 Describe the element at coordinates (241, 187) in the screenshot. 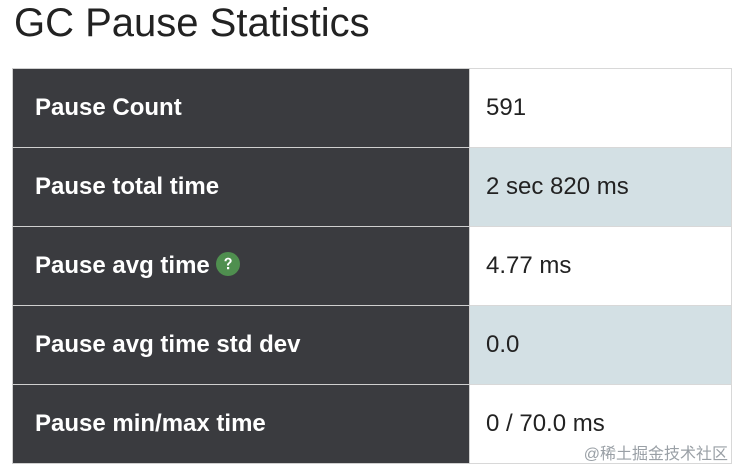

I see `row-label: Pause total time` at that location.